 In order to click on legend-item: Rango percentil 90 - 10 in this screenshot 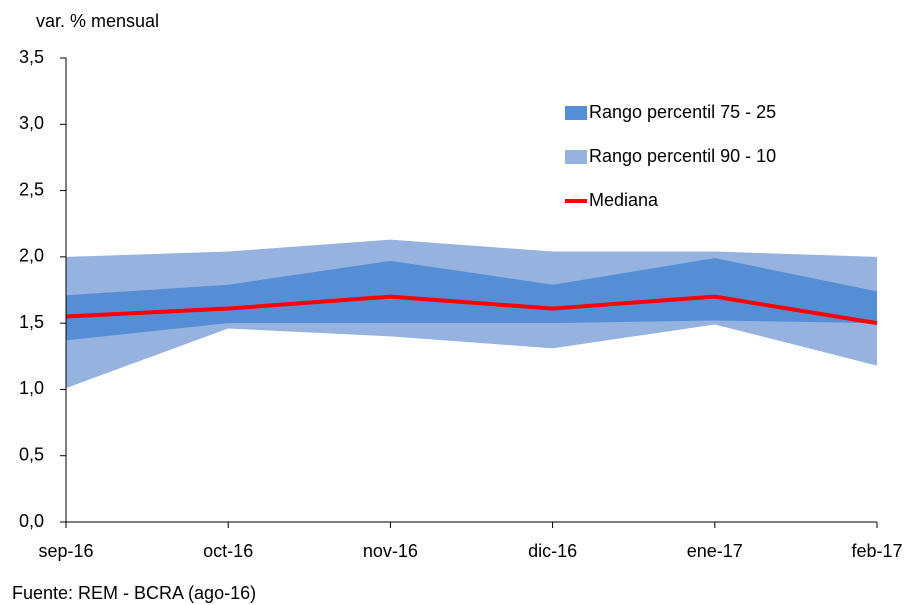, I will do `click(670, 156)`.